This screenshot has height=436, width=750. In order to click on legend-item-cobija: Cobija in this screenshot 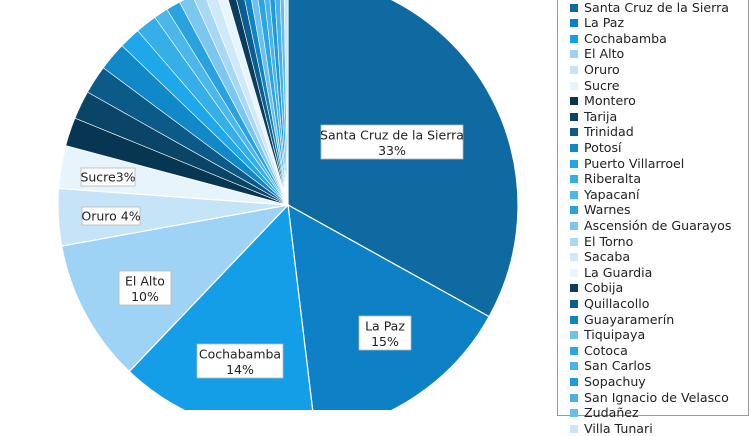, I will do `click(596, 288)`.